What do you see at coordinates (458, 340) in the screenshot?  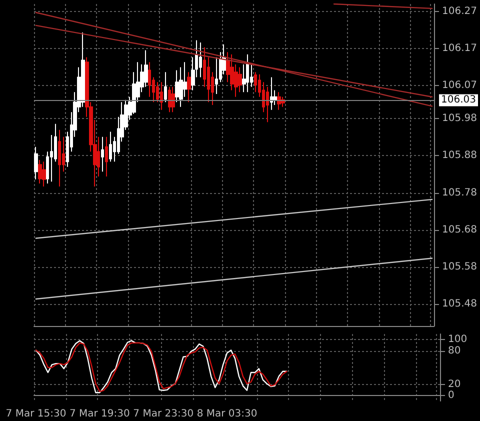 I see `y-tick-label: 100` at bounding box center [458, 340].